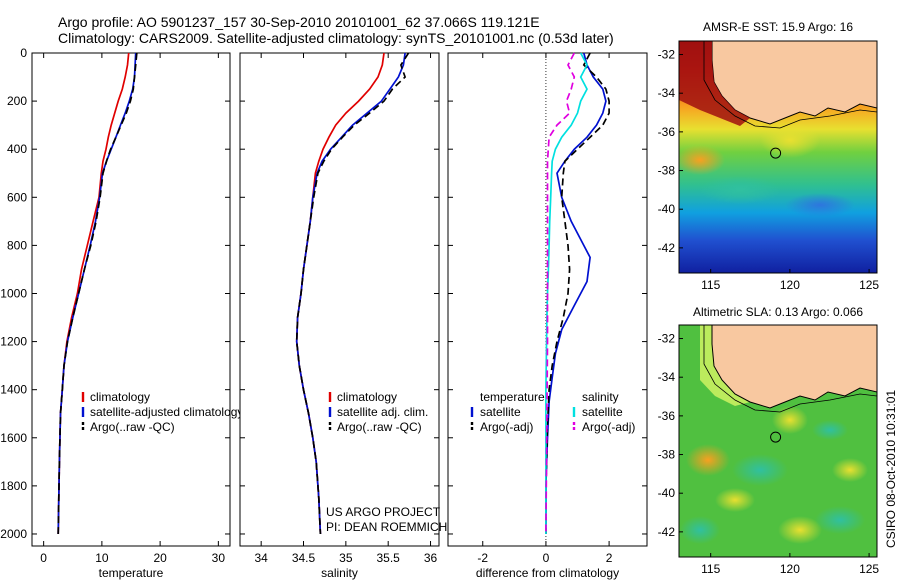 The height and width of the screenshot is (580, 900). Describe the element at coordinates (382, 412) in the screenshot. I see `legend-label: satellite adj. clim.` at that location.